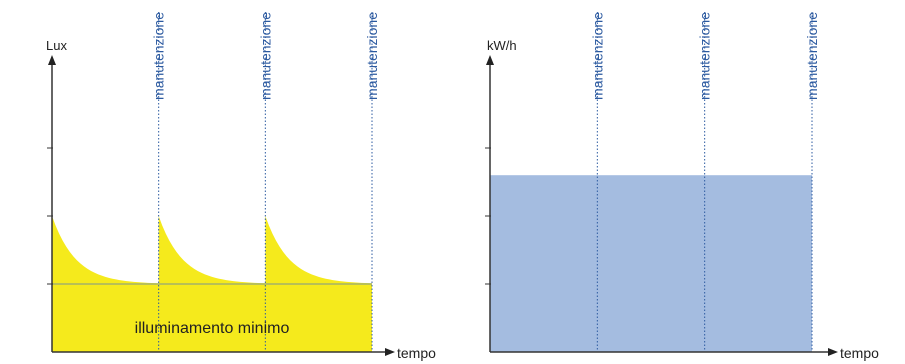 The width and height of the screenshot is (905, 364). Describe the element at coordinates (502, 45) in the screenshot. I see `kwh-y-axis-label: kW/h` at that location.